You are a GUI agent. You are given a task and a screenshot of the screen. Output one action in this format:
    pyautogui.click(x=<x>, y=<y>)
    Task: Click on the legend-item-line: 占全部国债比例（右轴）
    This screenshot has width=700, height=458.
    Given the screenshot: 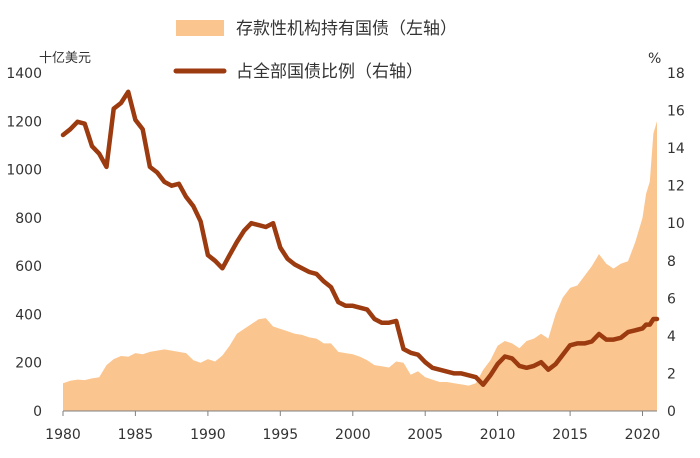 What is the action you would take?
    pyautogui.click(x=298, y=72)
    